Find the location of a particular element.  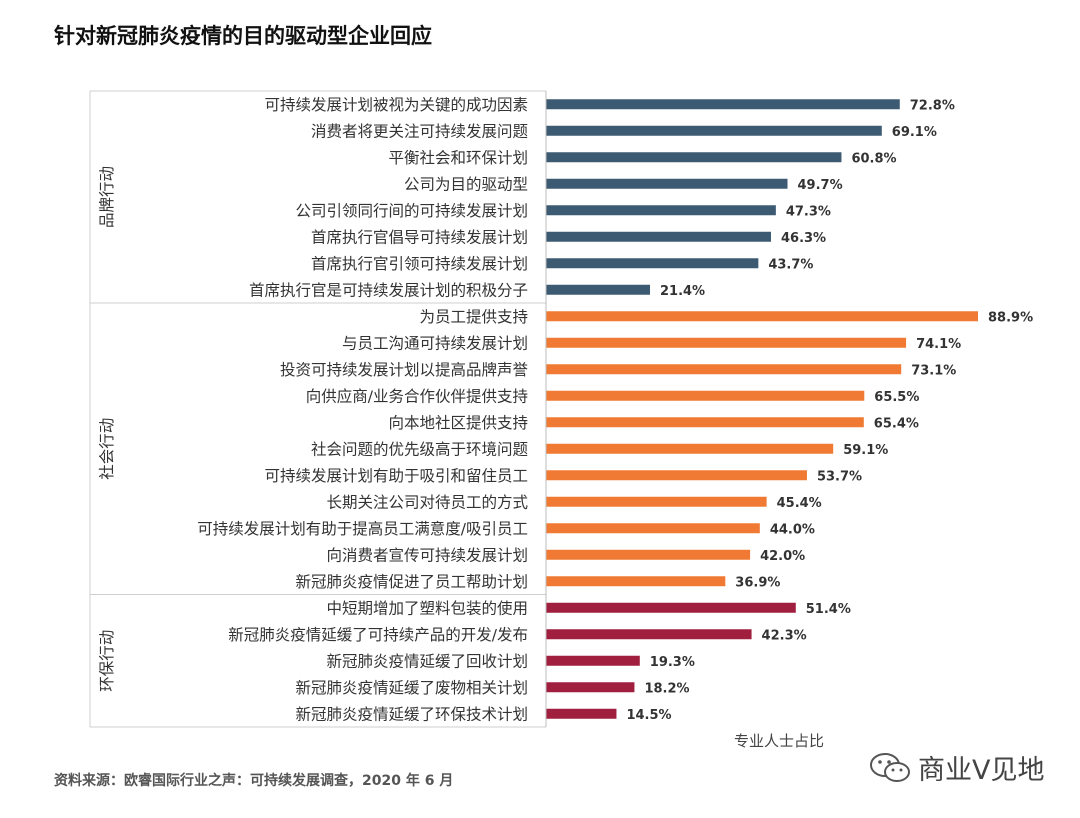

category-label: 向消费者宣传可持续发展计划 is located at coordinates (427, 555).